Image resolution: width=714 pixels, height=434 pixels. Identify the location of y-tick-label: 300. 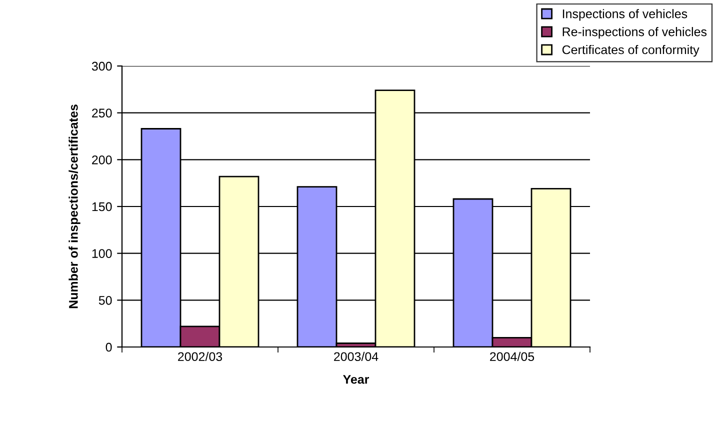
(102, 66).